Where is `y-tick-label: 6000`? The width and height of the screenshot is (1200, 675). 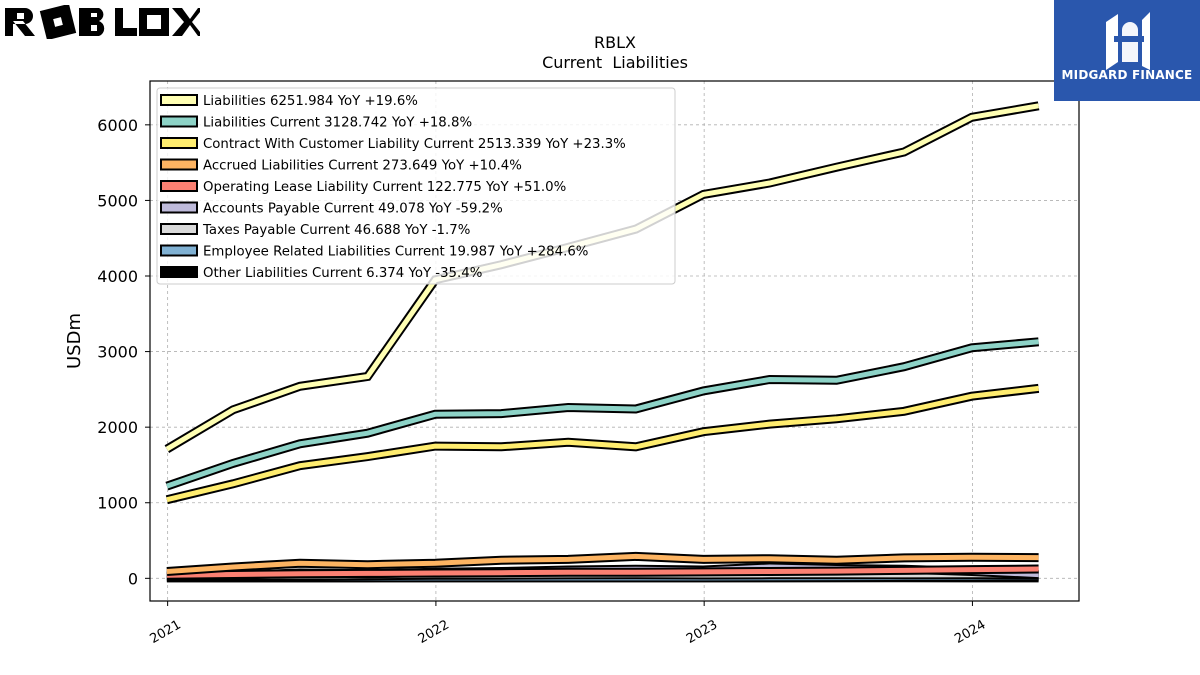
y-tick-label: 6000 is located at coordinates (117, 125).